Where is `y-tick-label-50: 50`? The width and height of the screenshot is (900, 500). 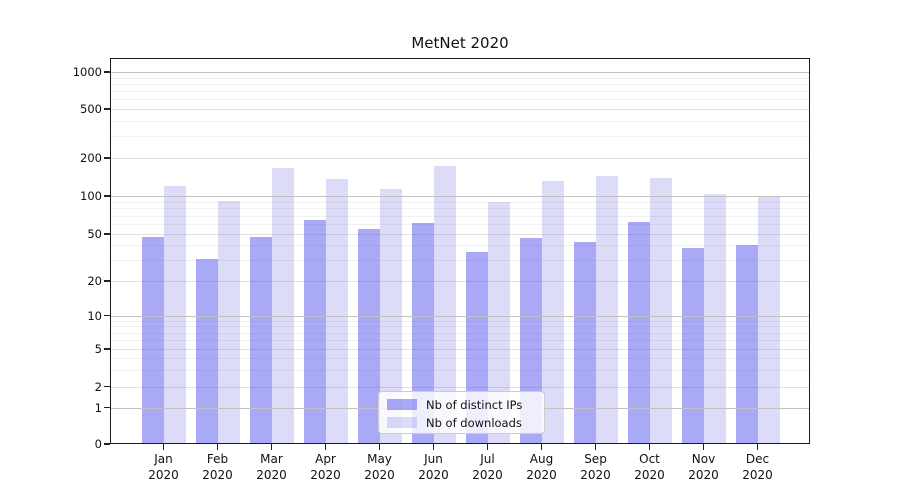 y-tick-label-50: 50 is located at coordinates (94, 234).